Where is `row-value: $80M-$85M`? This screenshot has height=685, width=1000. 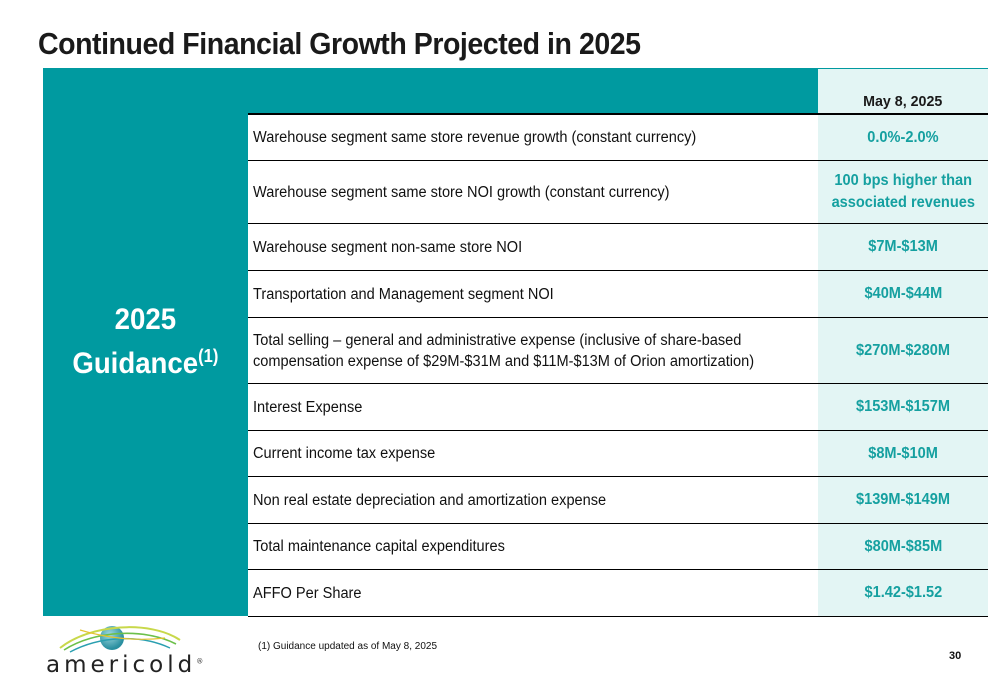
row-value: $80M-$85M is located at coordinates (903, 546).